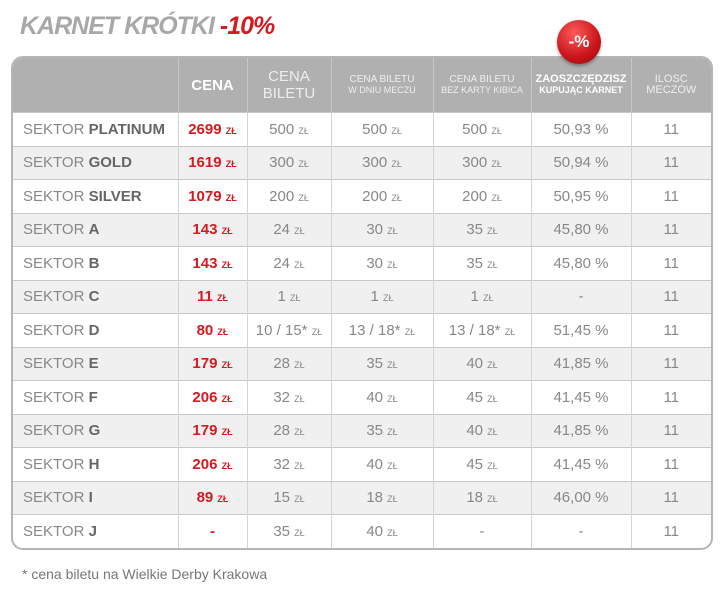 The height and width of the screenshot is (605, 720). I want to click on cell-cena: 179 ZŁ, so click(212, 430).